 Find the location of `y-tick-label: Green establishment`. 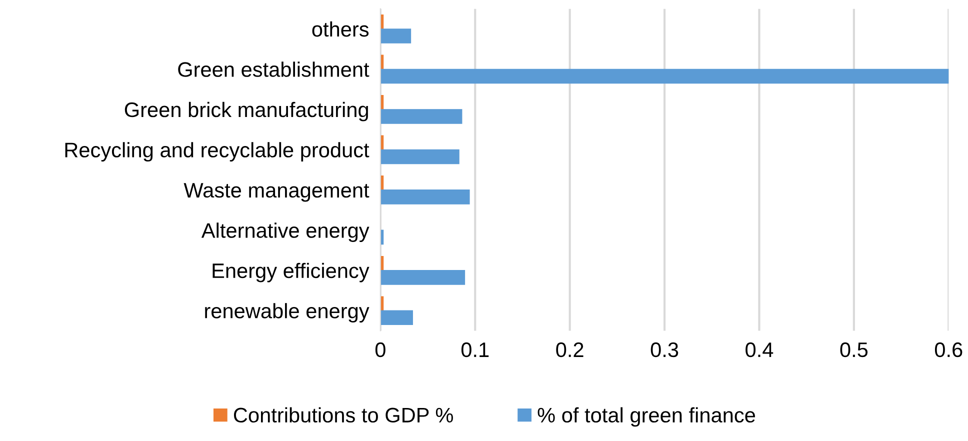

y-tick-label: Green establishment is located at coordinates (274, 69).